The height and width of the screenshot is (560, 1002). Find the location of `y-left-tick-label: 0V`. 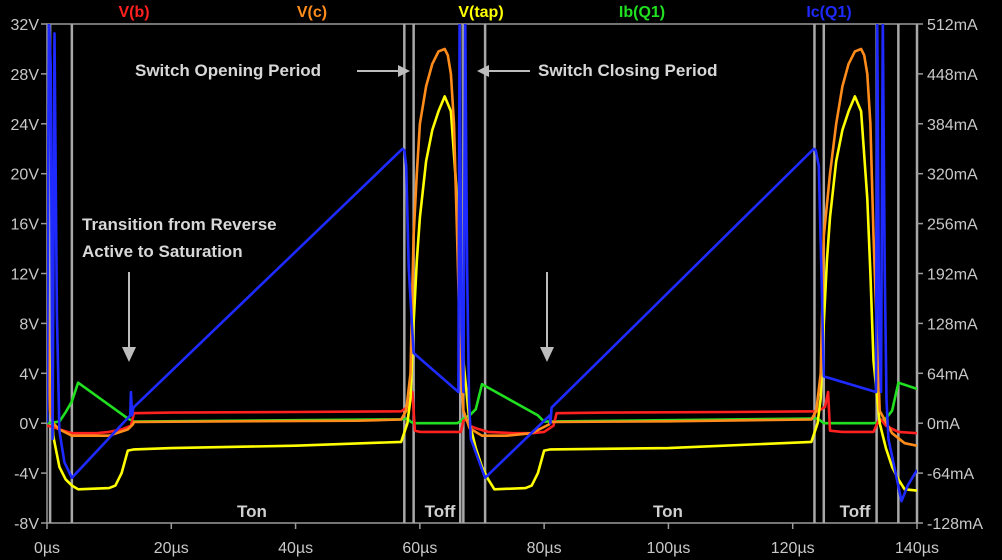

y-left-tick-label: 0V is located at coordinates (29, 424).